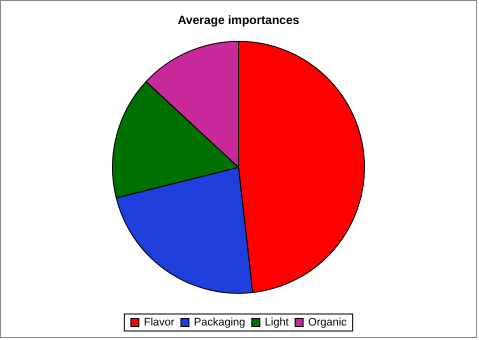 This screenshot has width=479, height=340. Describe the element at coordinates (239, 20) in the screenshot. I see `chart-title: Average importances` at that location.